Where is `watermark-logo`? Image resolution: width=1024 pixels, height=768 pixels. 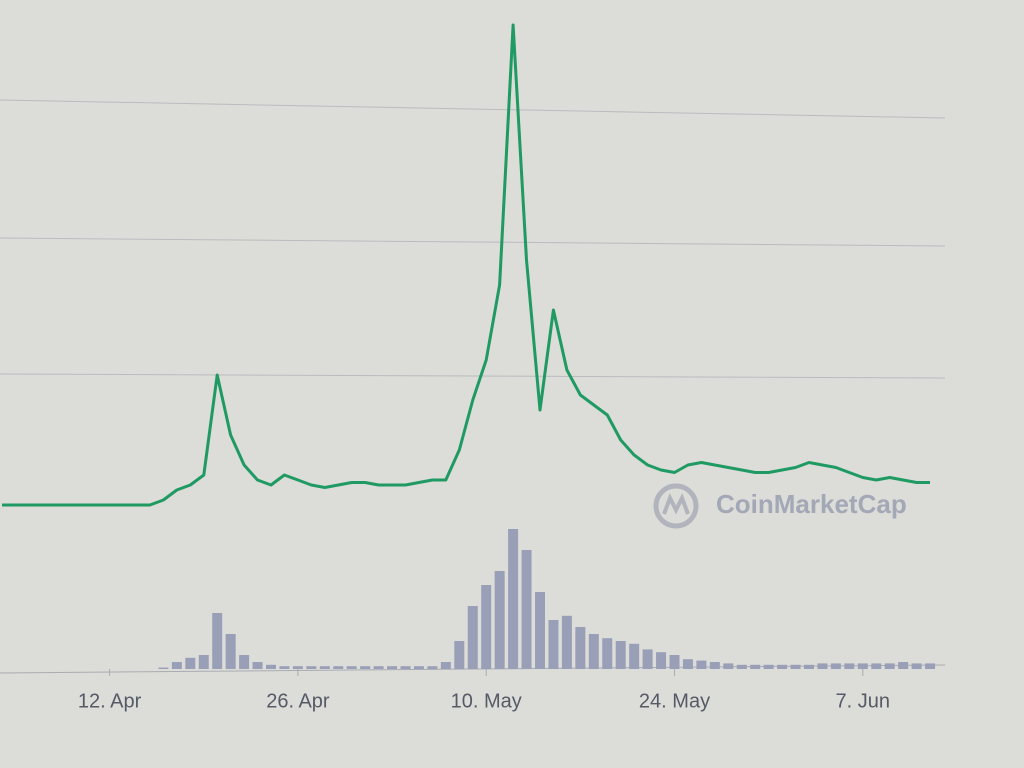 watermark-logo is located at coordinates (676, 506).